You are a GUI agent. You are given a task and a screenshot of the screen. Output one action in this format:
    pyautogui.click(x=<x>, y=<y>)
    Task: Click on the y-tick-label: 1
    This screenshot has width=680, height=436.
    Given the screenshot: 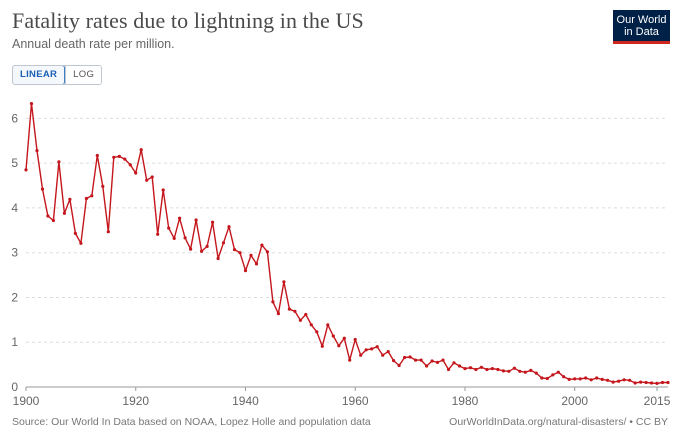 What is the action you would take?
    pyautogui.click(x=14, y=342)
    